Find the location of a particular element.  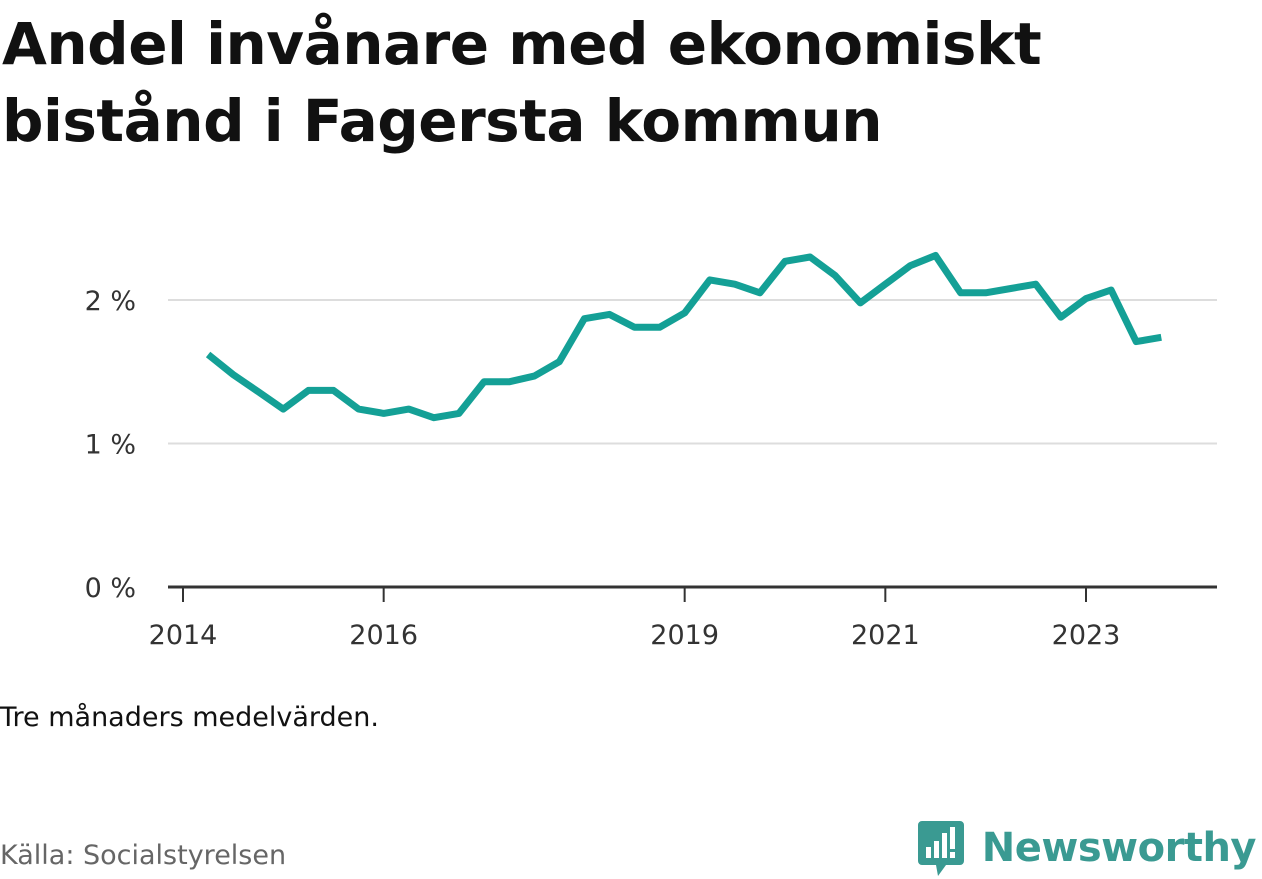

y-tick-label: 2 % is located at coordinates (110, 301).